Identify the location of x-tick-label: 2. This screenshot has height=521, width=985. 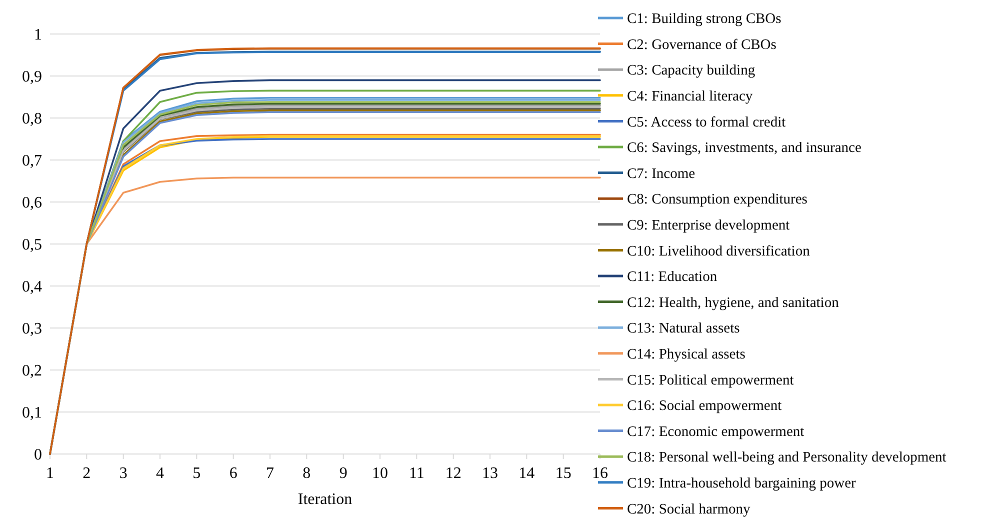
(86, 473).